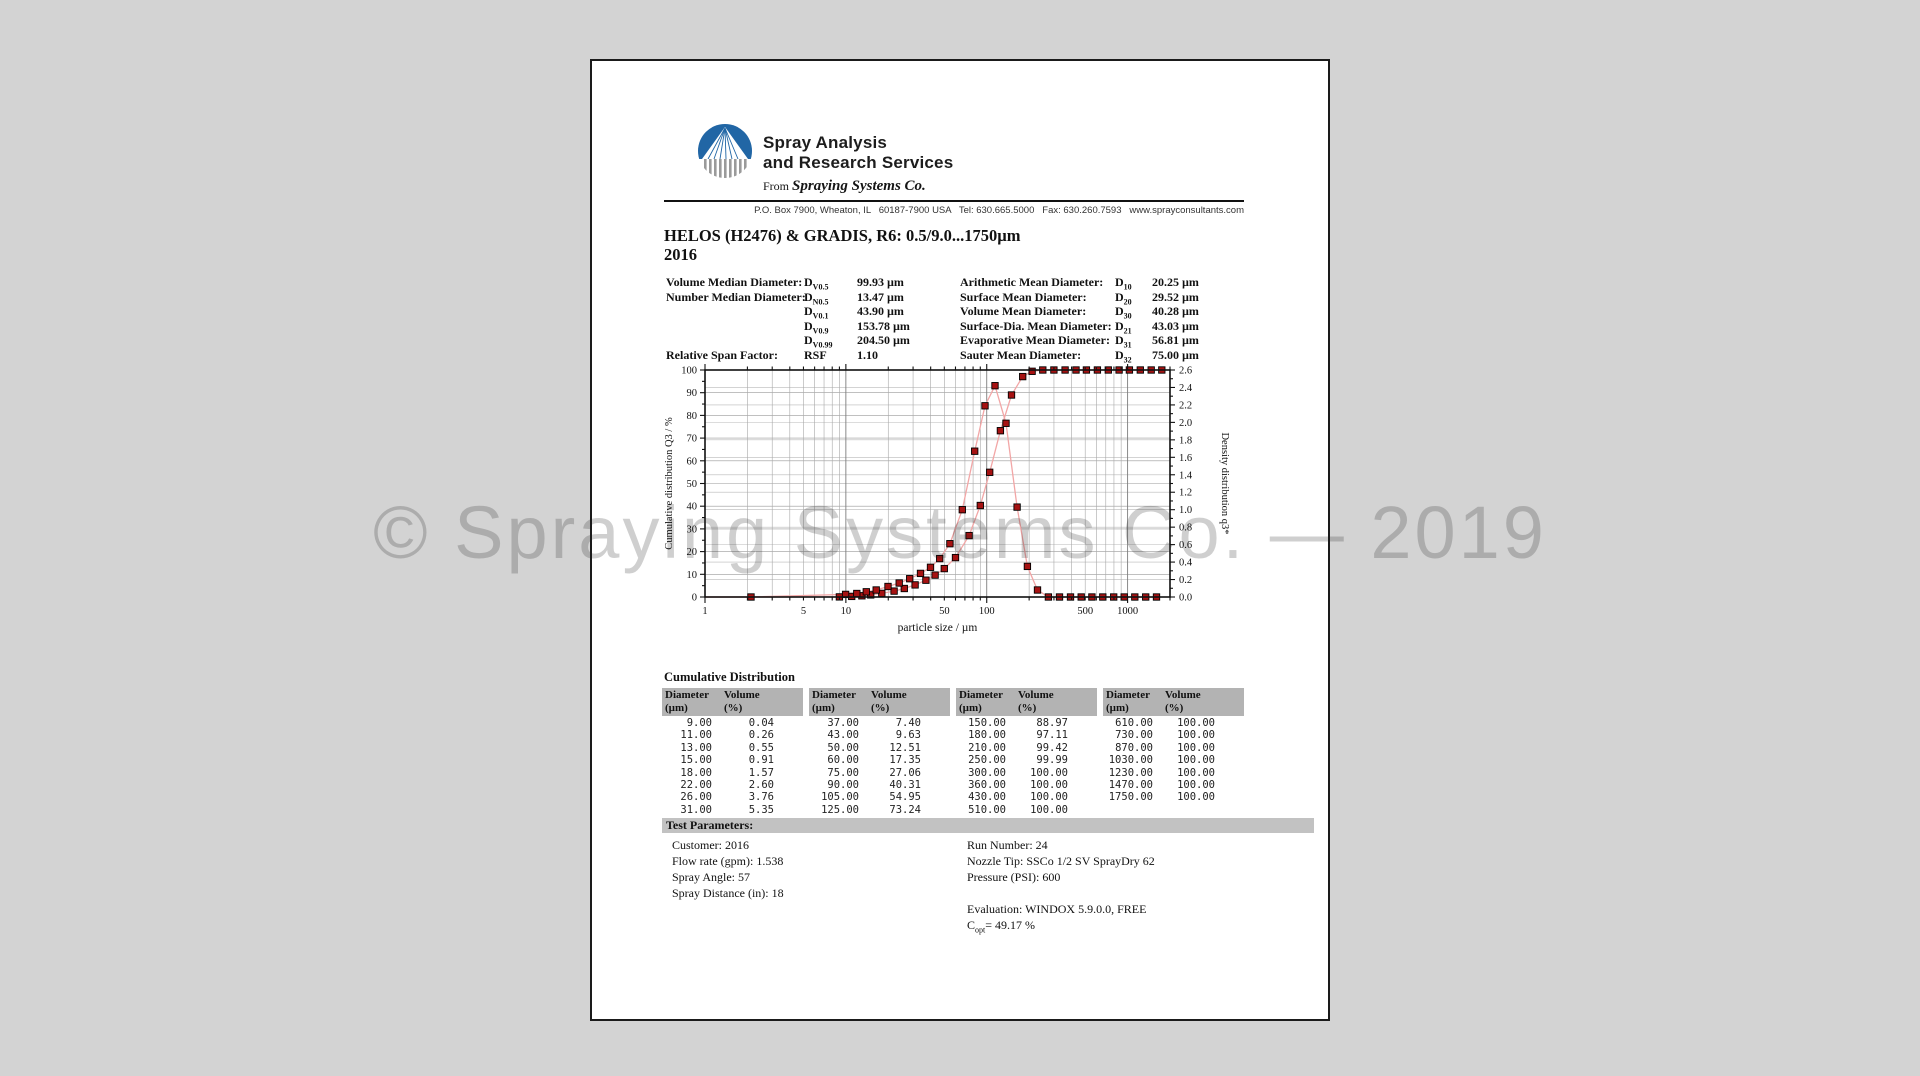 Image resolution: width=1920 pixels, height=1076 pixels. Describe the element at coordinates (696, 735) in the screenshot. I see `diameter-cell: 11.00` at that location.